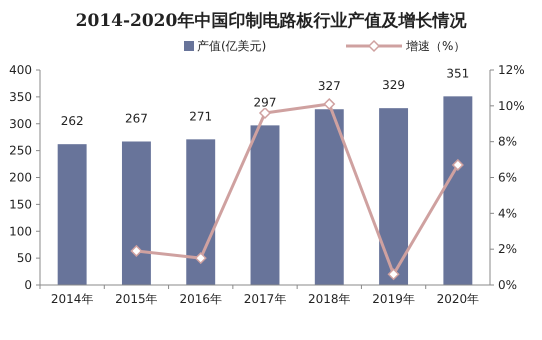 The height and width of the screenshot is (340, 542). What do you see at coordinates (72, 299) in the screenshot?
I see `x-tick-label: 2014年` at bounding box center [72, 299].